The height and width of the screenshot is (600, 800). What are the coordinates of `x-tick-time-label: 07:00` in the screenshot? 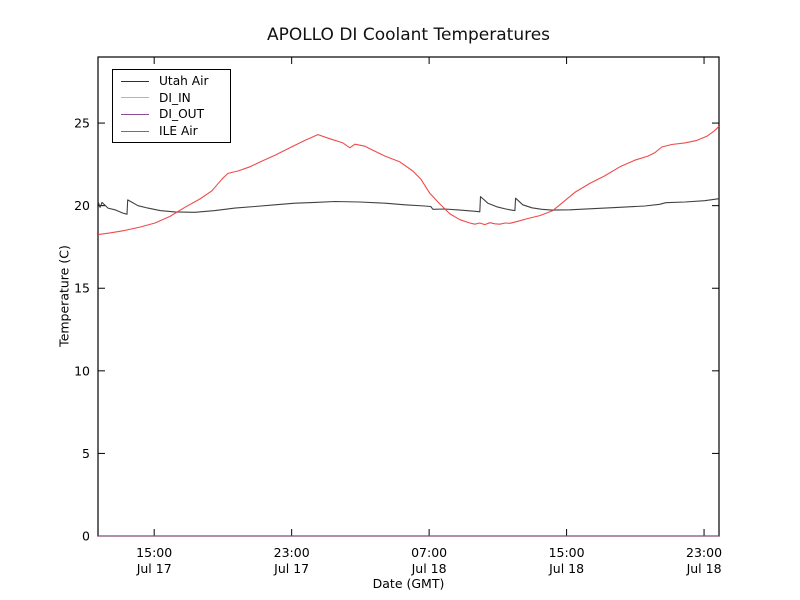 It's located at (429, 552).